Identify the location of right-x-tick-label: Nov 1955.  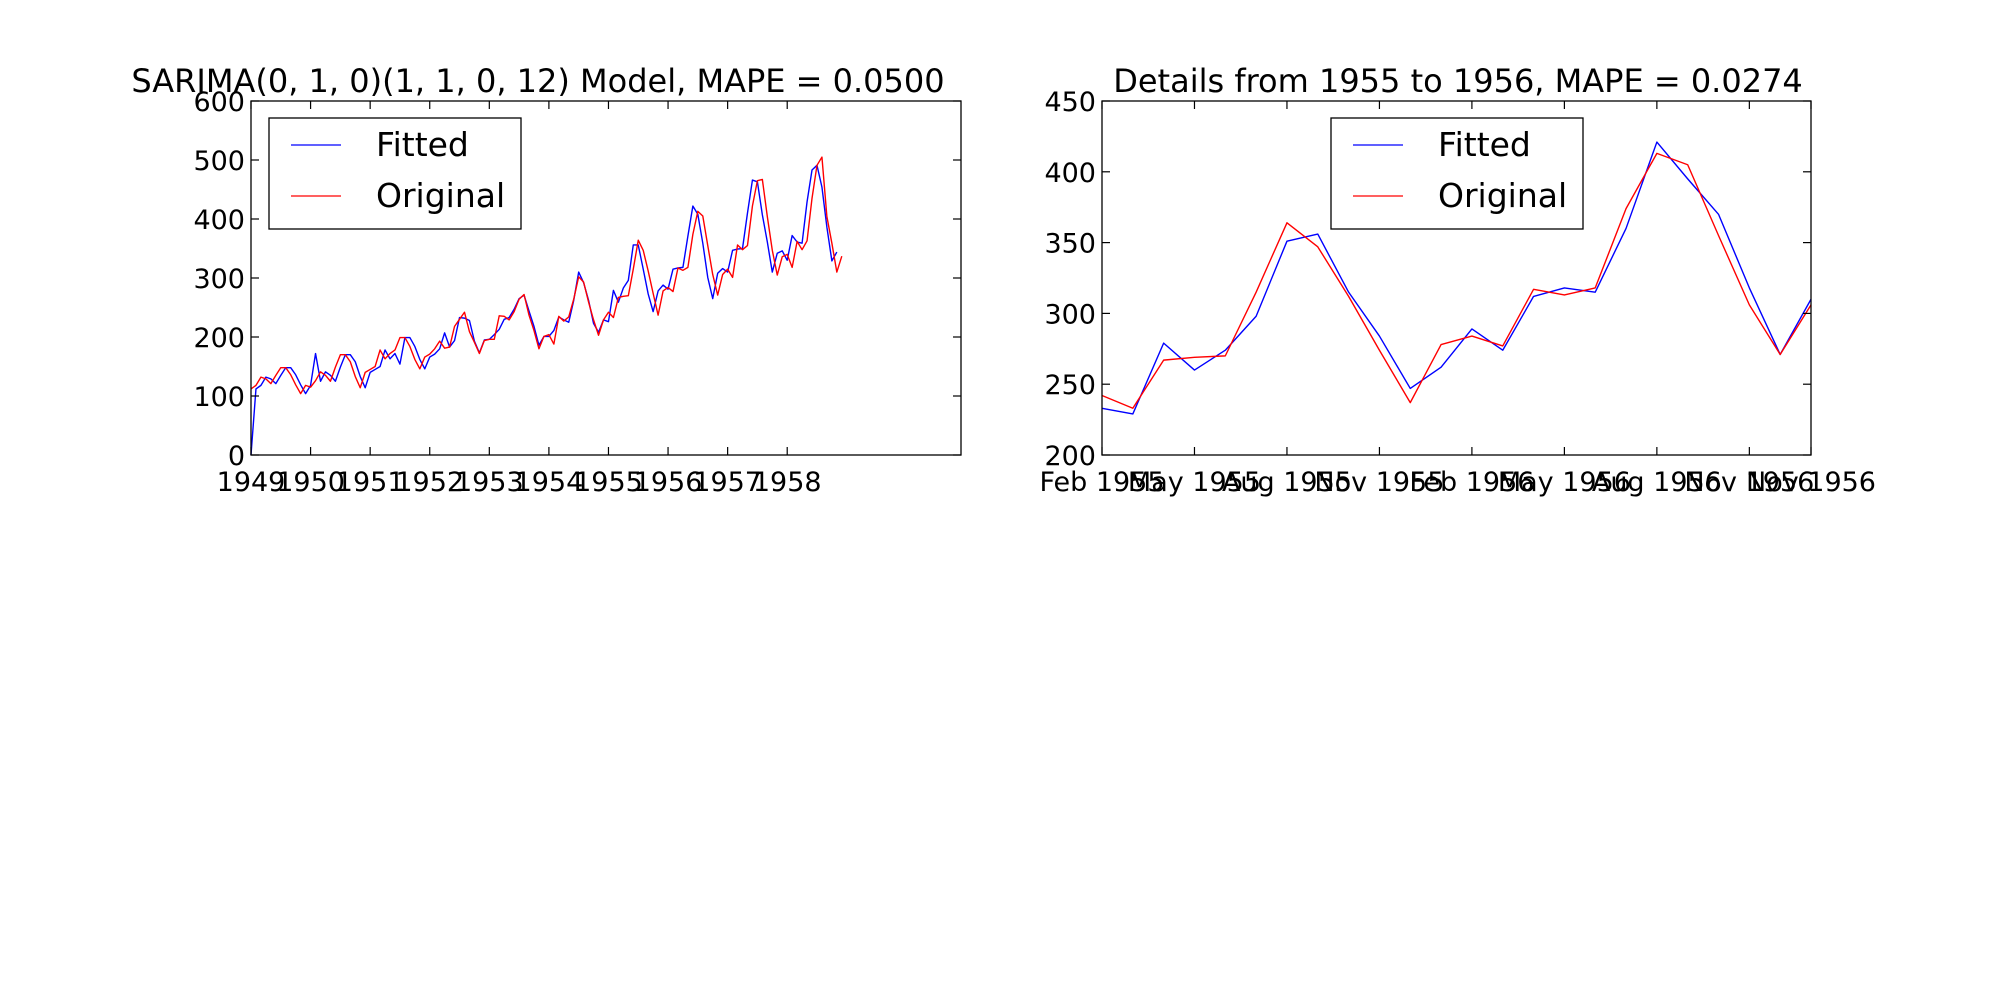
(1379, 482).